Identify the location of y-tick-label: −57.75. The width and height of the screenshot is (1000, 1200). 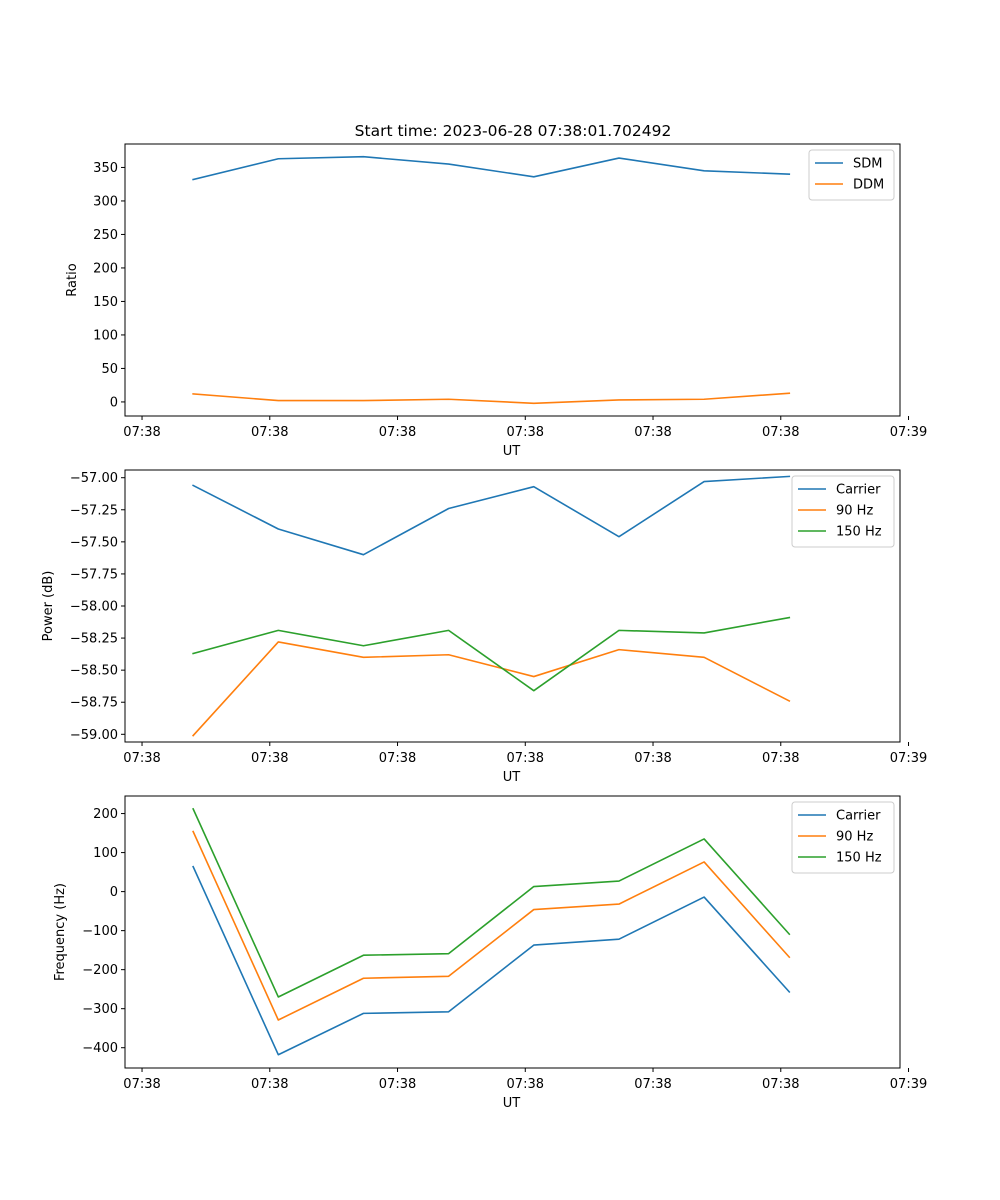
(94, 574).